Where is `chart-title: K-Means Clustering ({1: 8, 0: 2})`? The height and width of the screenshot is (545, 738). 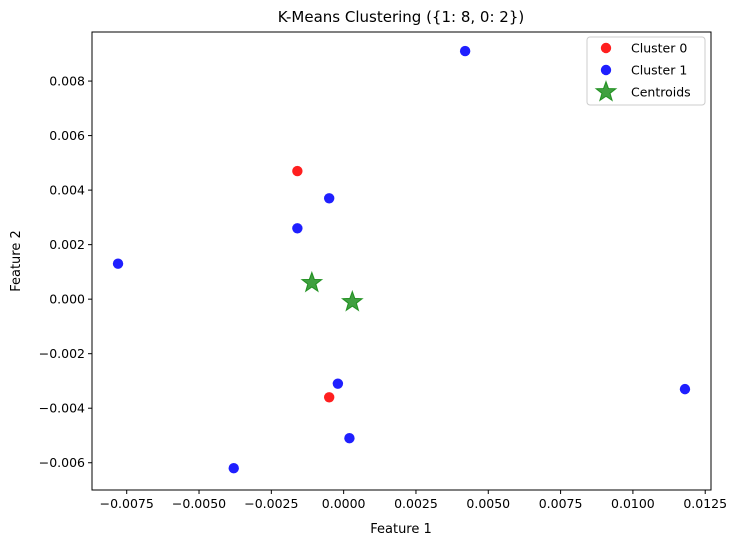
chart-title: K-Means Clustering ({1: 8, 0: 2}) is located at coordinates (401, 17).